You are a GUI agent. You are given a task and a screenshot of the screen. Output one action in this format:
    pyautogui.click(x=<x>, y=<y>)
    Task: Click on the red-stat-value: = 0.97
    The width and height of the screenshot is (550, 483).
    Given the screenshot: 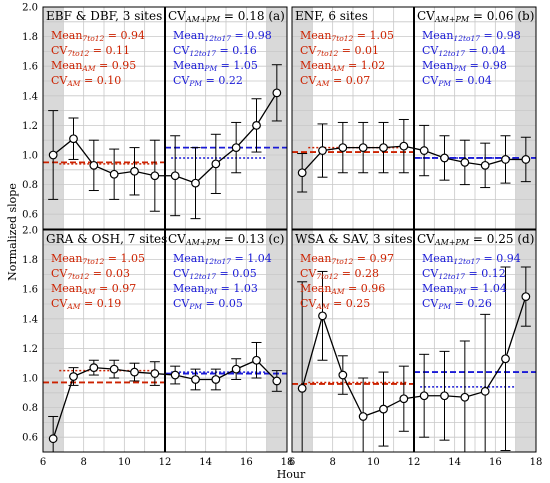 What is the action you would take?
    pyautogui.click(x=116, y=288)
    